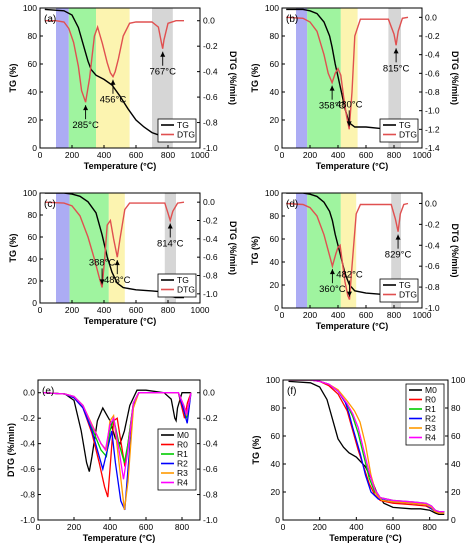 The height and width of the screenshot is (550, 473). I want to click on x-tick-label: 1000, so click(200, 310).